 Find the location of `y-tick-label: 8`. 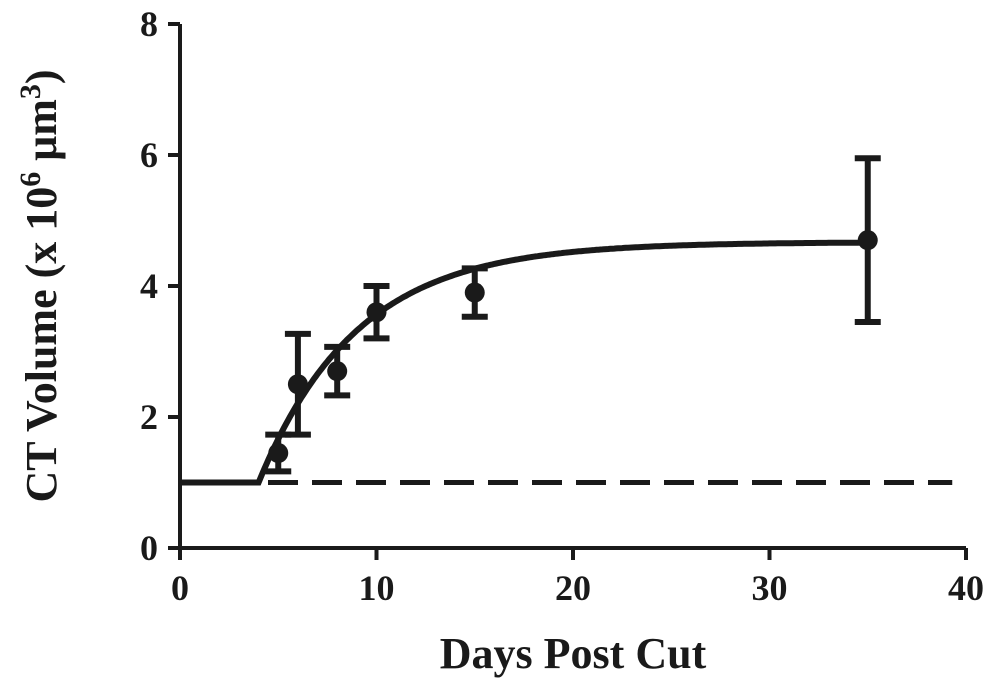

y-tick-label: 8 is located at coordinates (149, 24).